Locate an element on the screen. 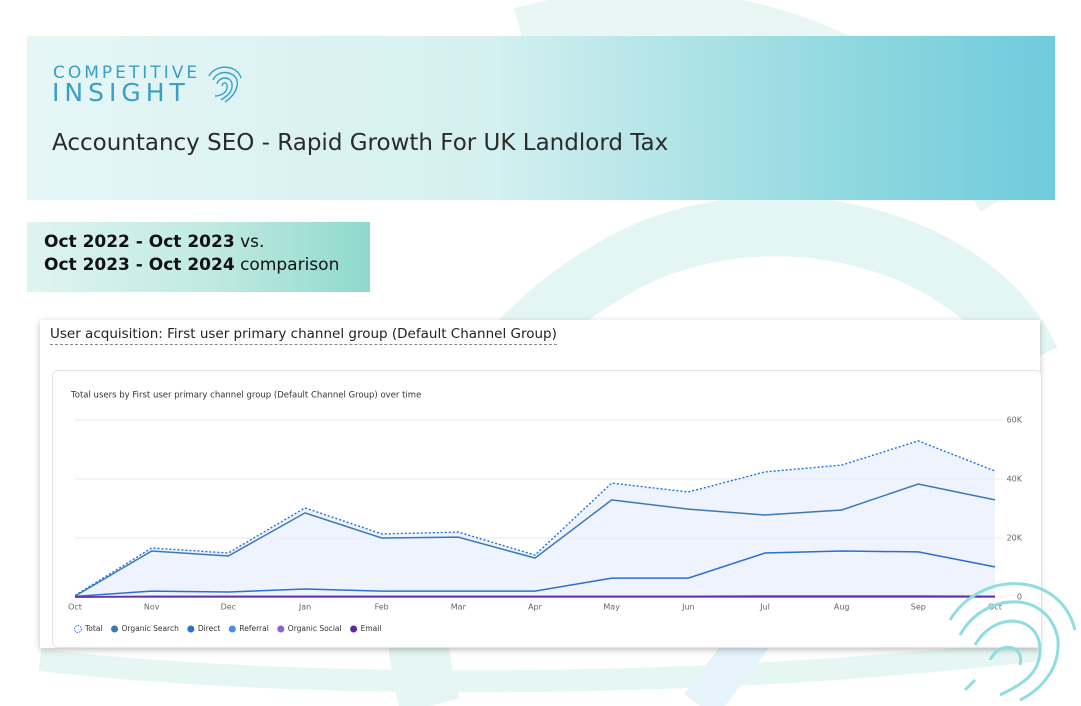  x-tick-label: Dec is located at coordinates (228, 607).